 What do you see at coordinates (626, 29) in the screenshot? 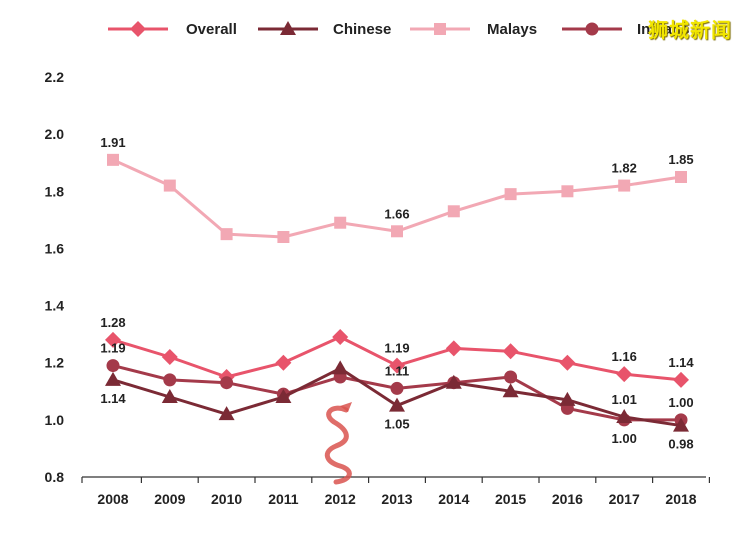
I see `legend-item-indians: Indians` at bounding box center [626, 29].